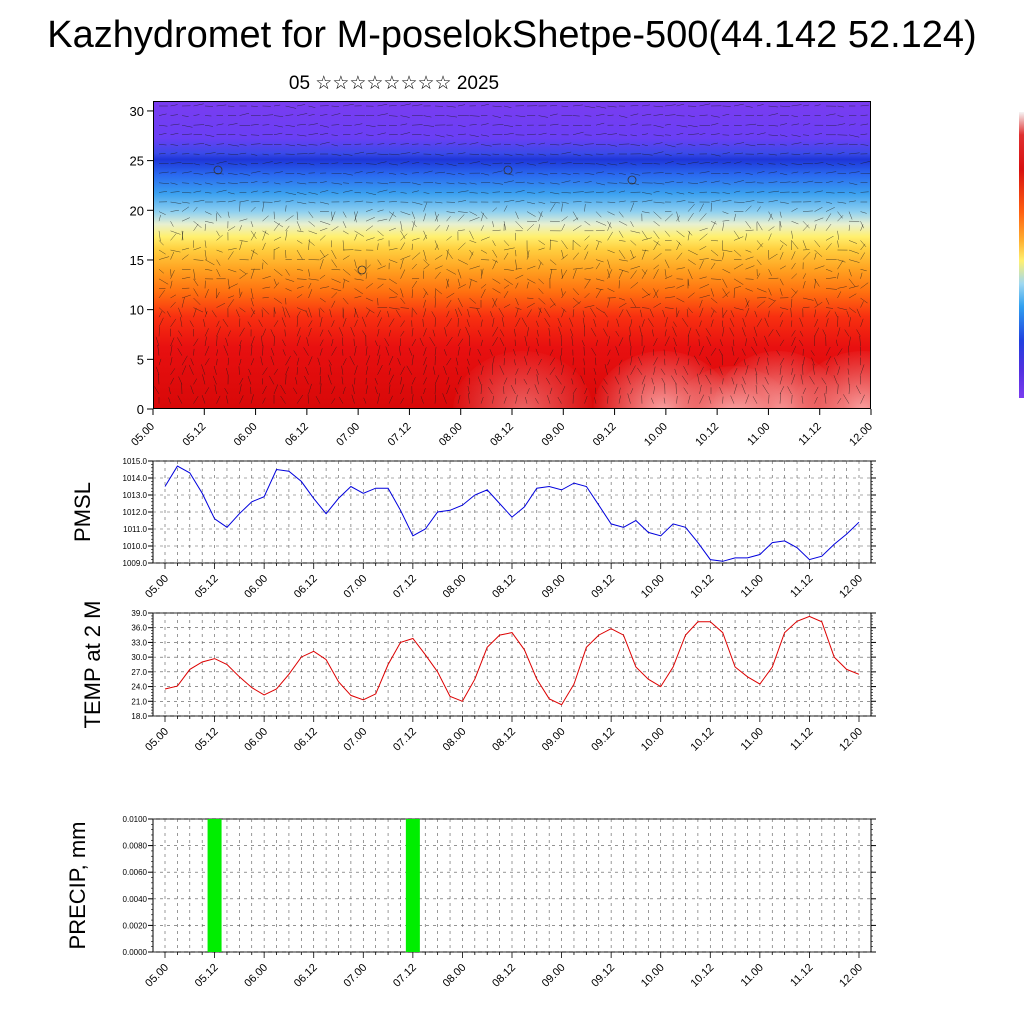  Describe the element at coordinates (137, 161) in the screenshot. I see `y-tick-label: 25` at that location.